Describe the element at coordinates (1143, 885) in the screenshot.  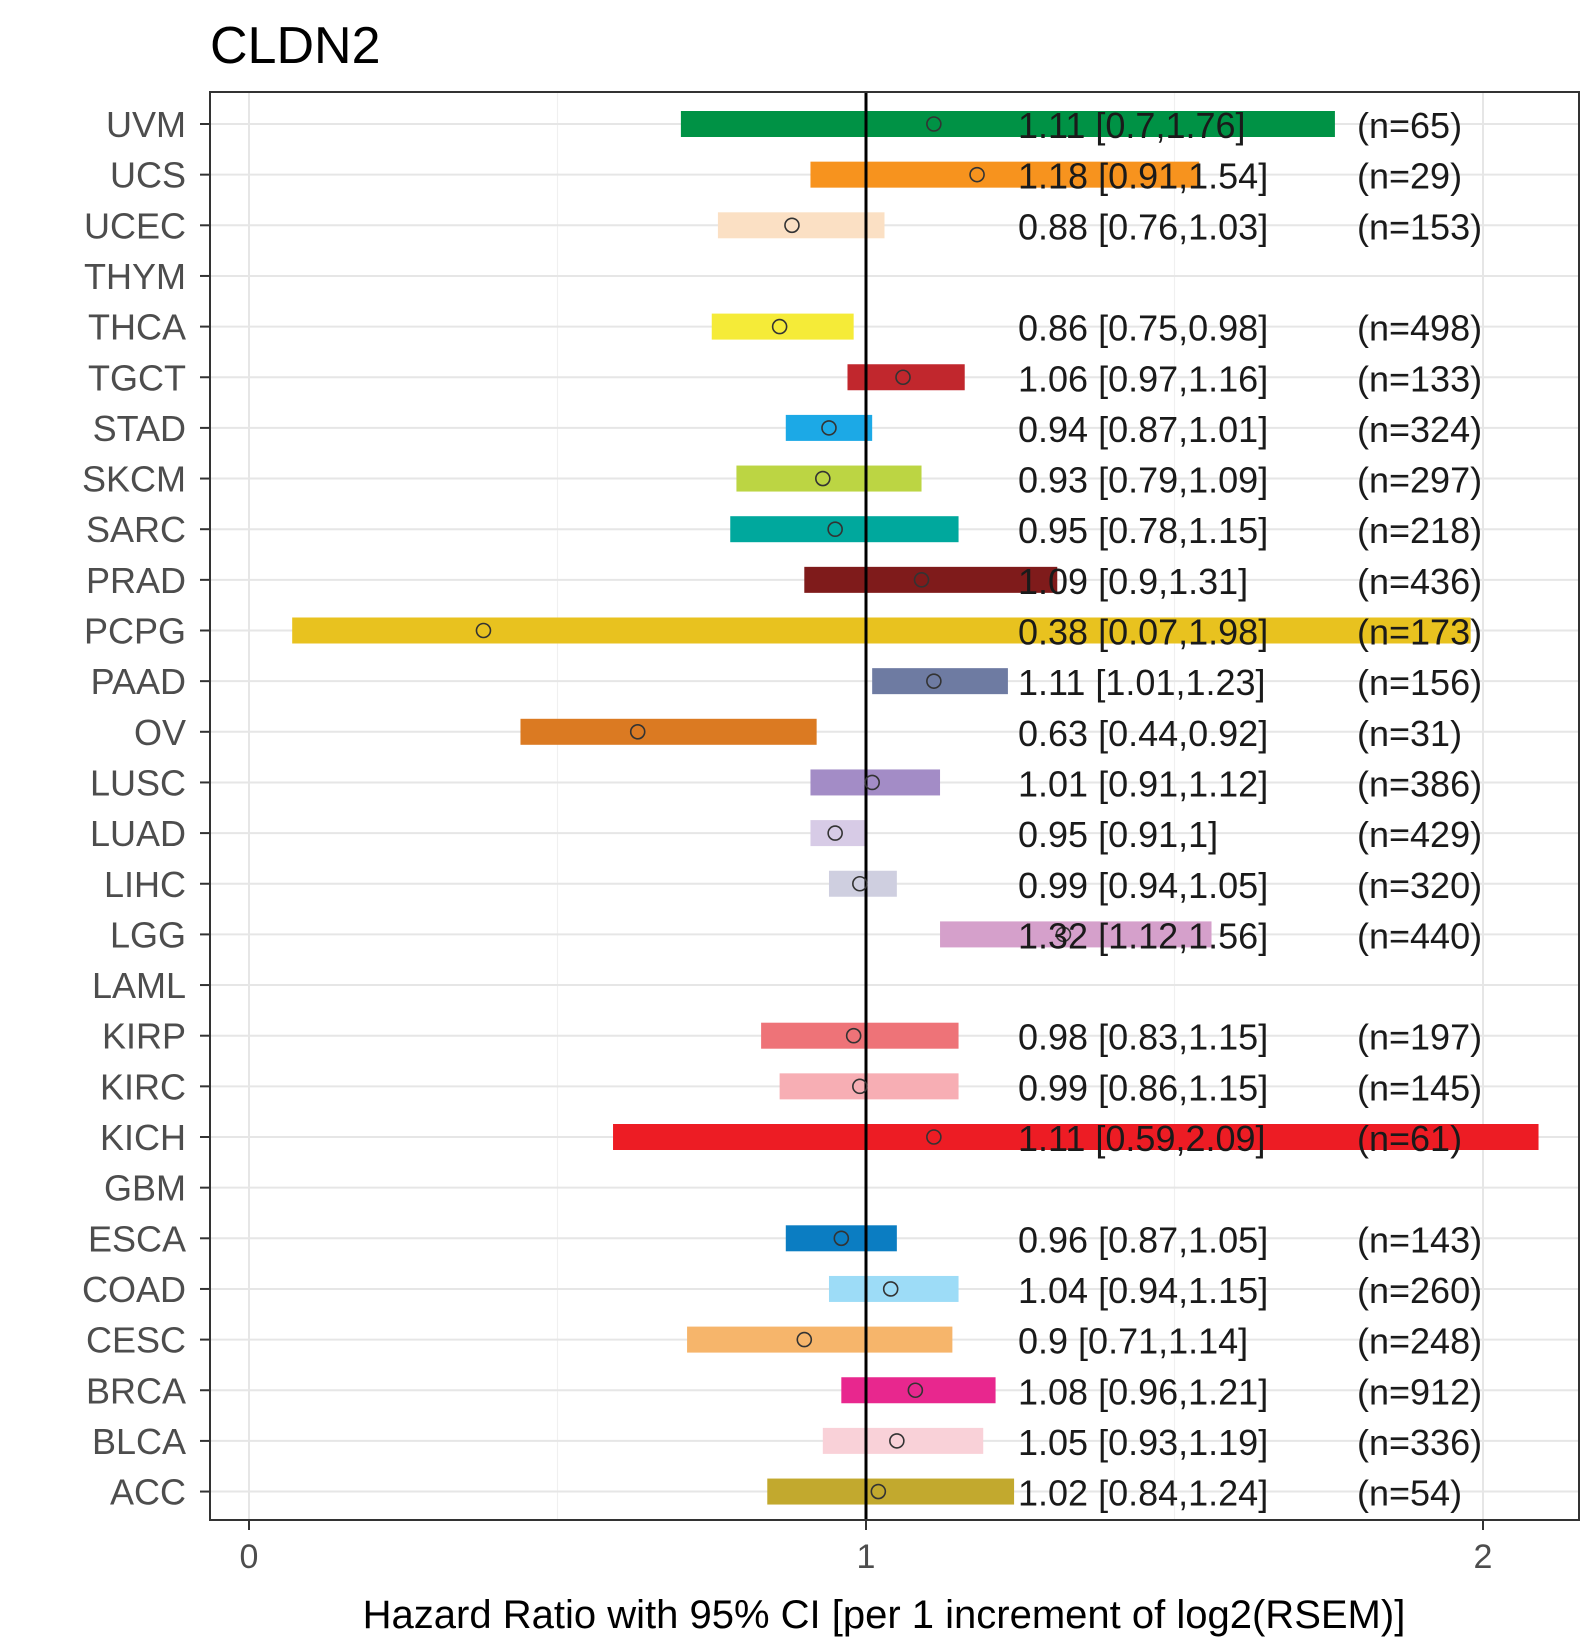
I see `ci-label-lihc: 0.99 [0.94,1.05]` at that location.